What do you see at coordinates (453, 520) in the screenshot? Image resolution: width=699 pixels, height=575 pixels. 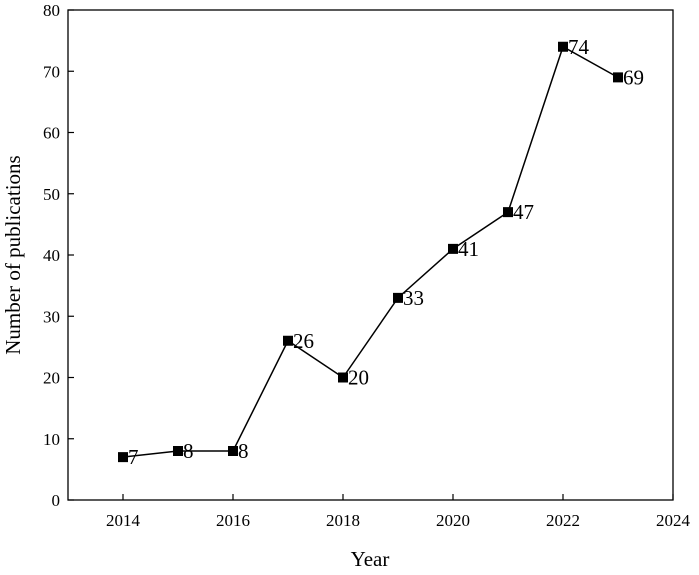 I see `x-tick-label: 2020` at bounding box center [453, 520].